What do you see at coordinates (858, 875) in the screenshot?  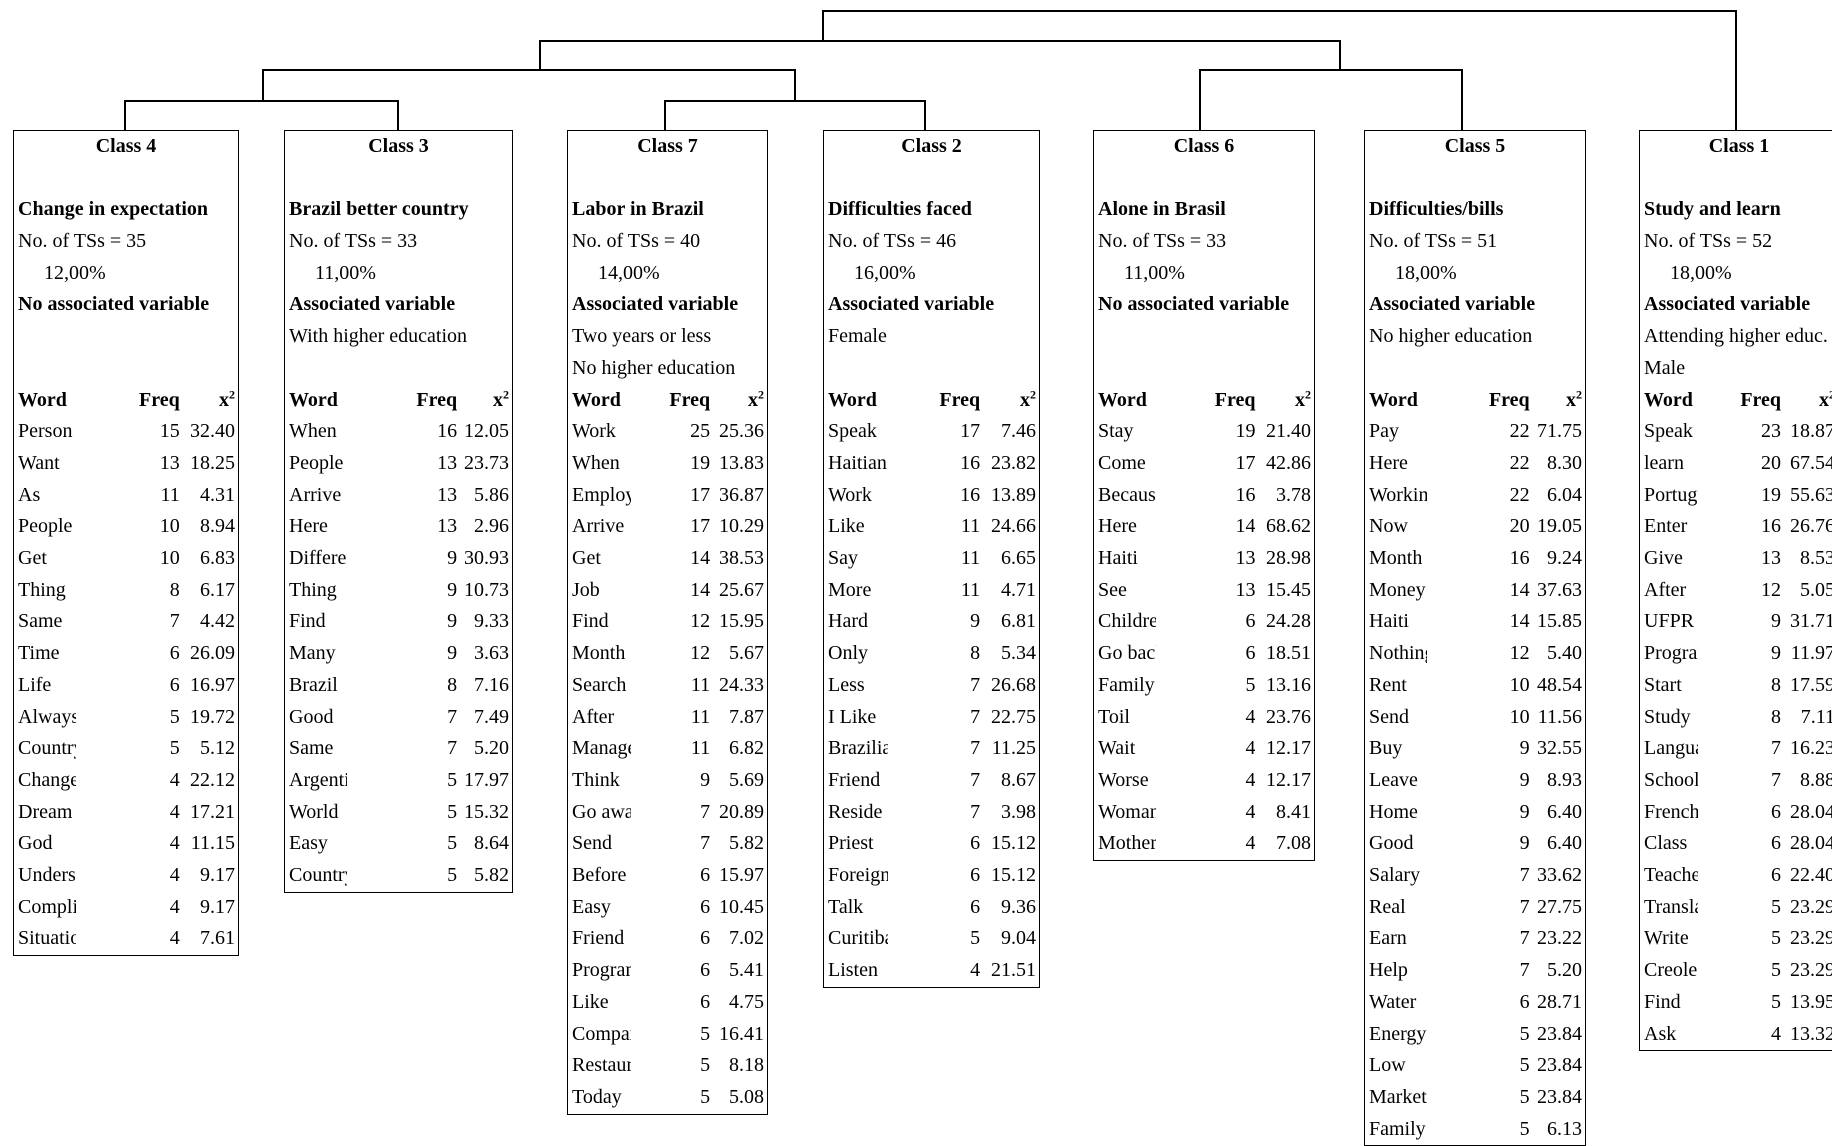 I see `word-cell: Foreigner` at bounding box center [858, 875].